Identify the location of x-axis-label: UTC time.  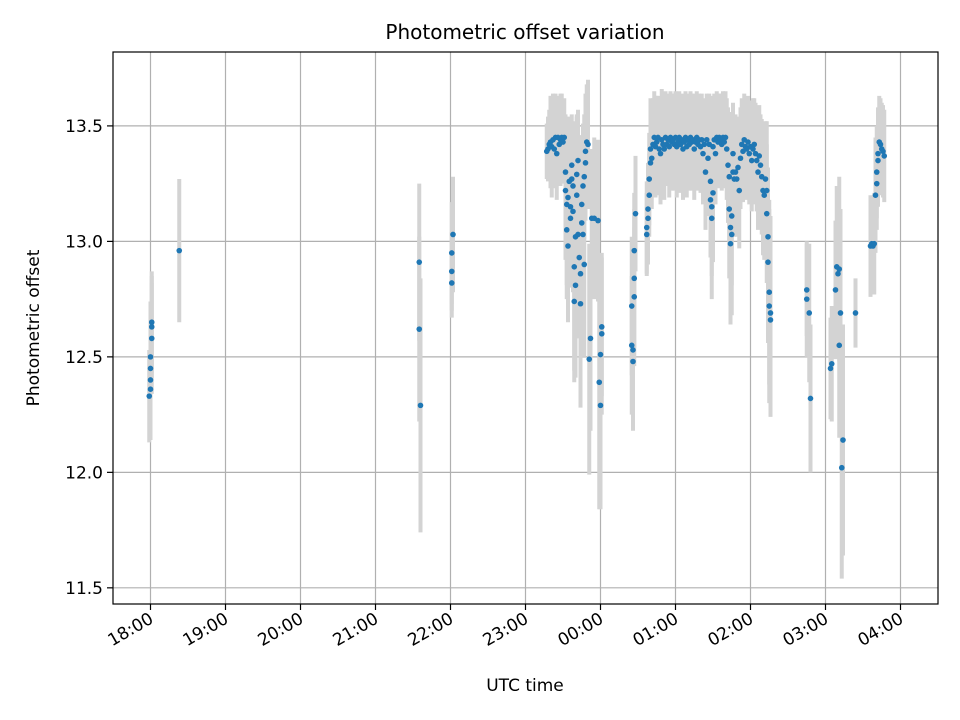
(525, 686).